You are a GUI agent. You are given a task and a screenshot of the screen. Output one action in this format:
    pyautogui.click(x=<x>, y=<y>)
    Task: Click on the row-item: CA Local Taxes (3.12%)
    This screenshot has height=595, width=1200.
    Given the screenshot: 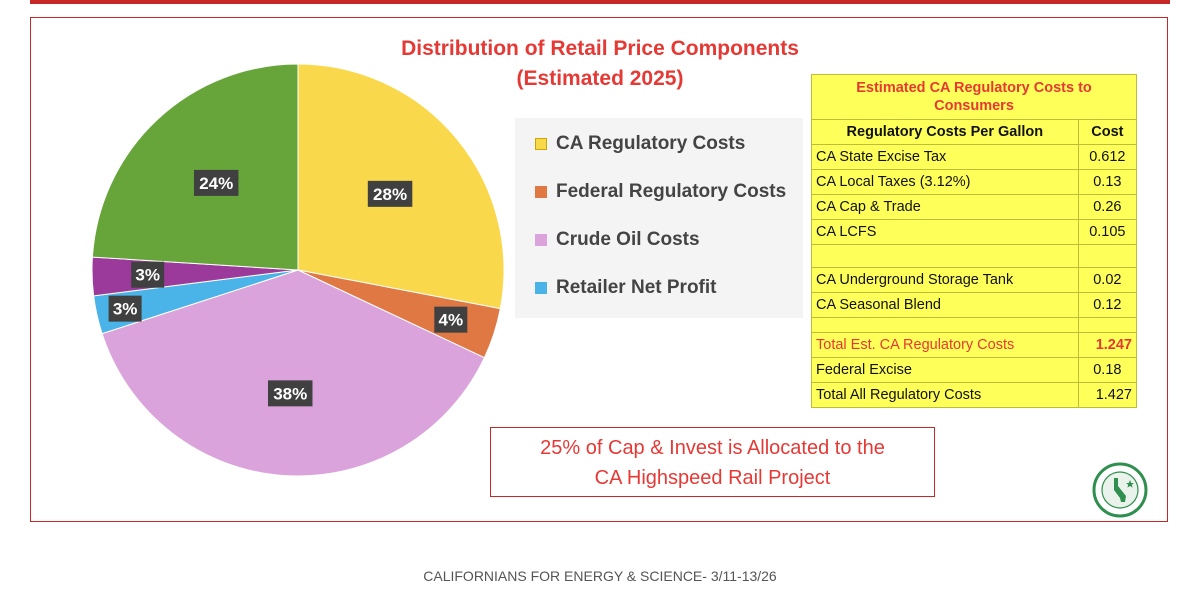 What is the action you would take?
    pyautogui.click(x=945, y=182)
    